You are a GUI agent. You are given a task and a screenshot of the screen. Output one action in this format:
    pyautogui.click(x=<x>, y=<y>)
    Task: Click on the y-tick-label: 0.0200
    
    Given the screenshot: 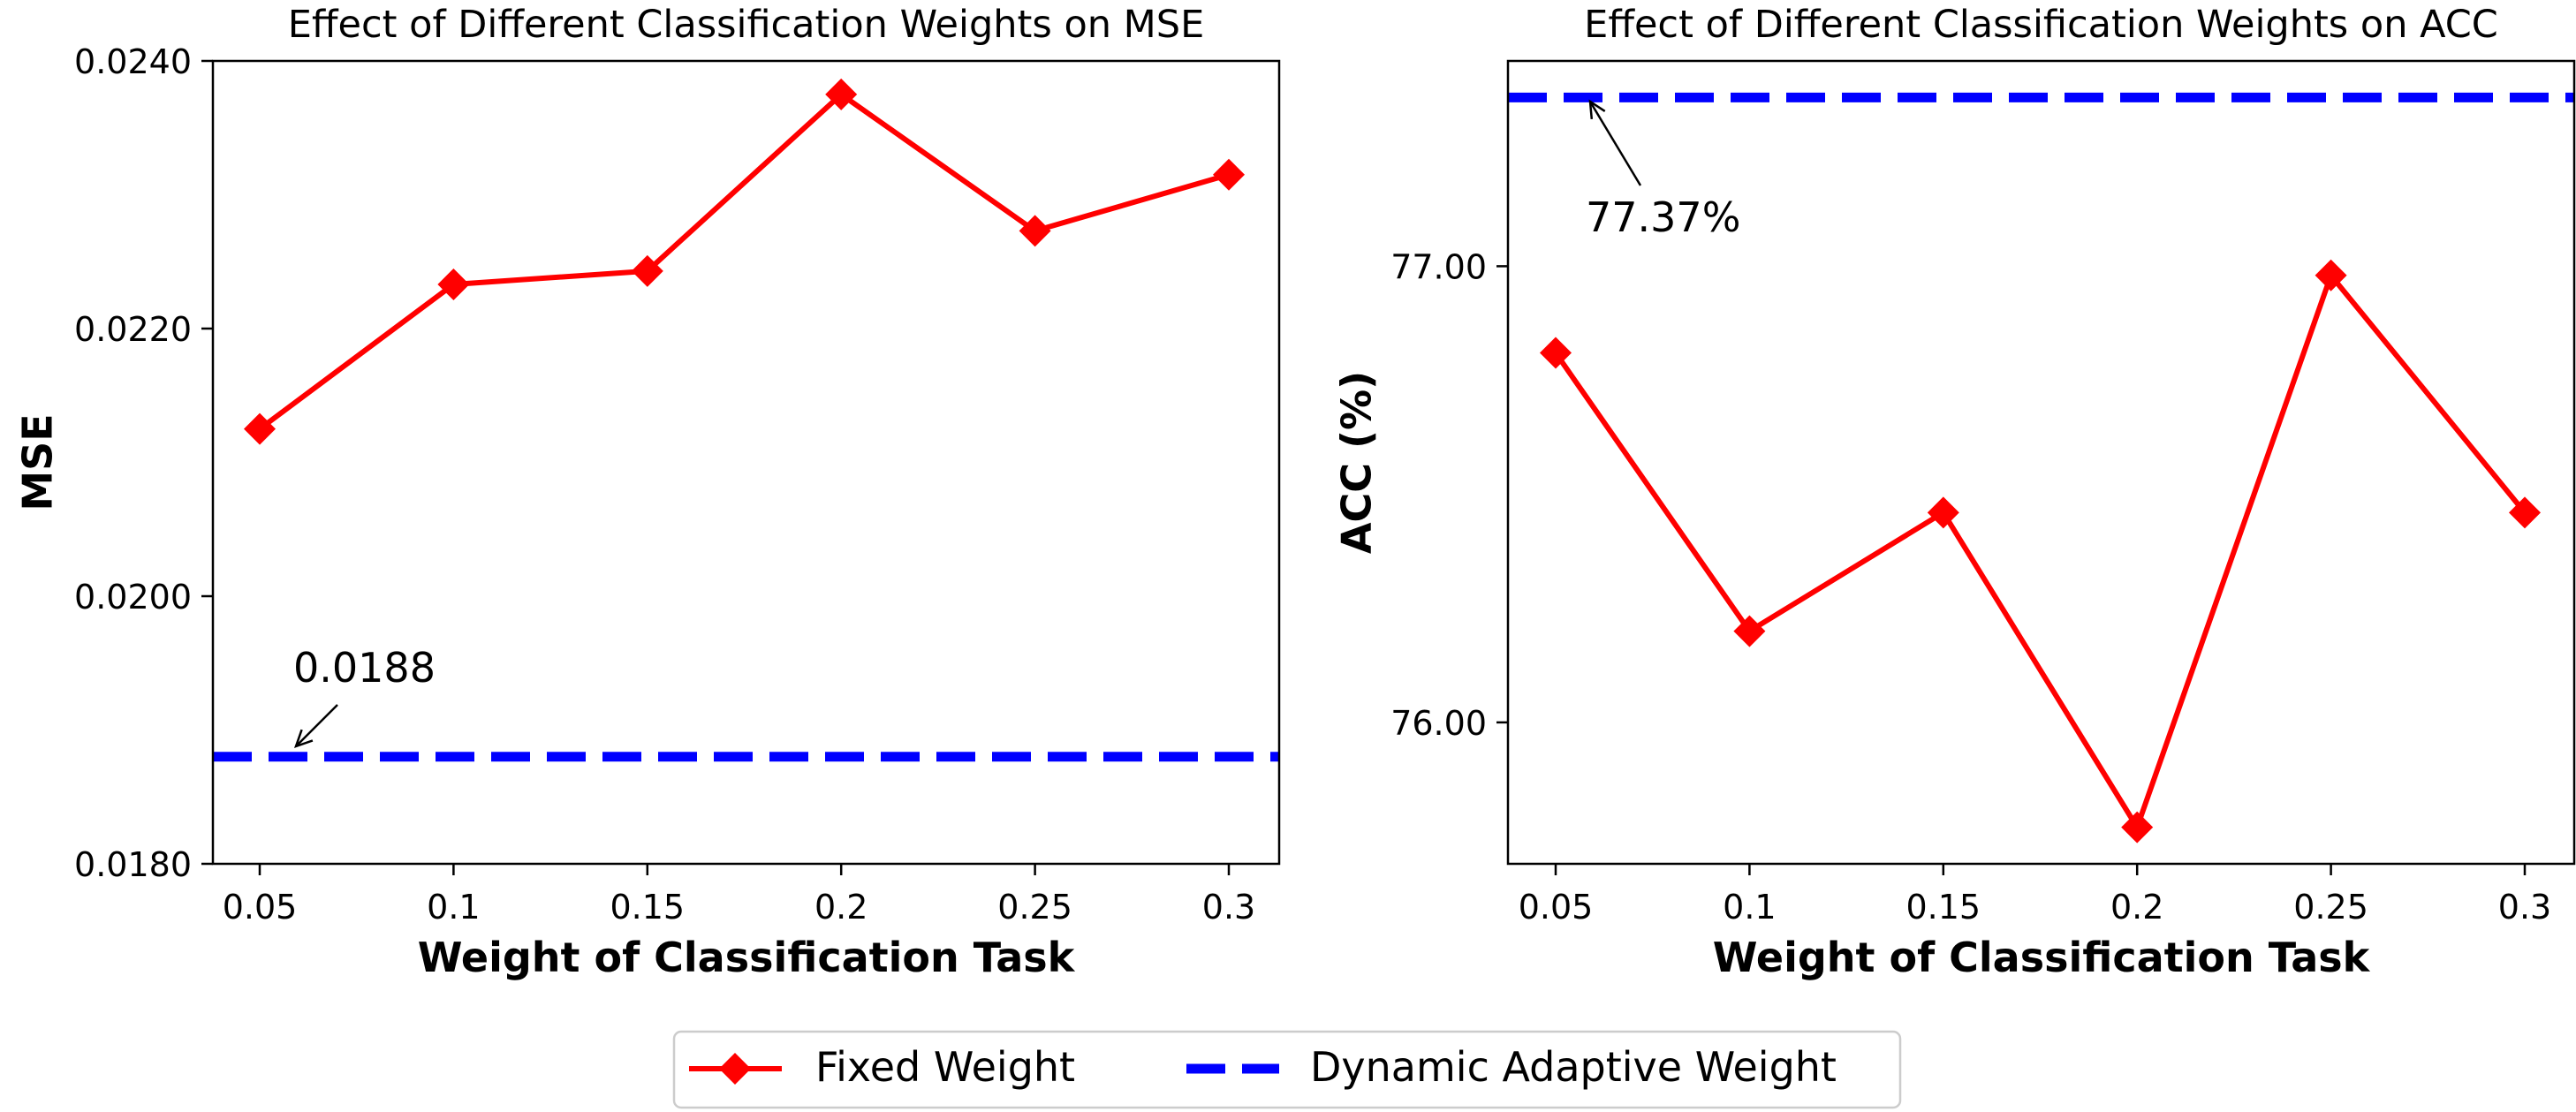 What is the action you would take?
    pyautogui.click(x=133, y=597)
    